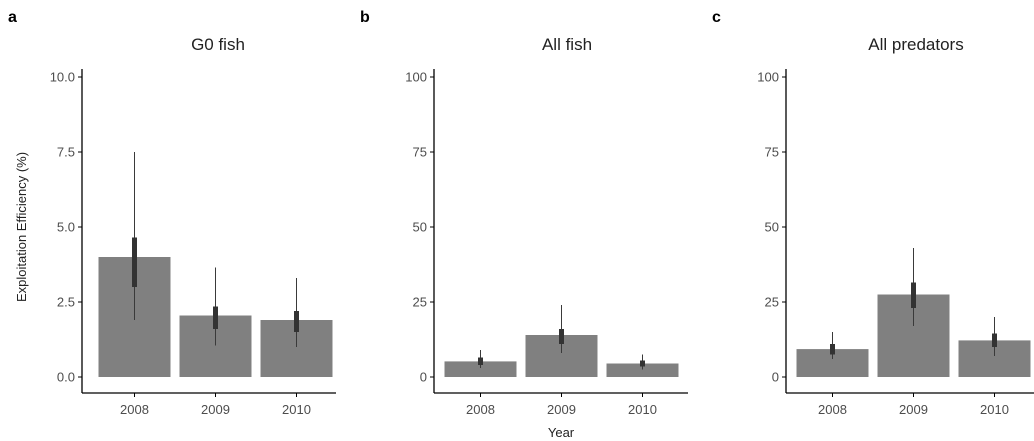  I want to click on panel-title: All predators, so click(915, 44).